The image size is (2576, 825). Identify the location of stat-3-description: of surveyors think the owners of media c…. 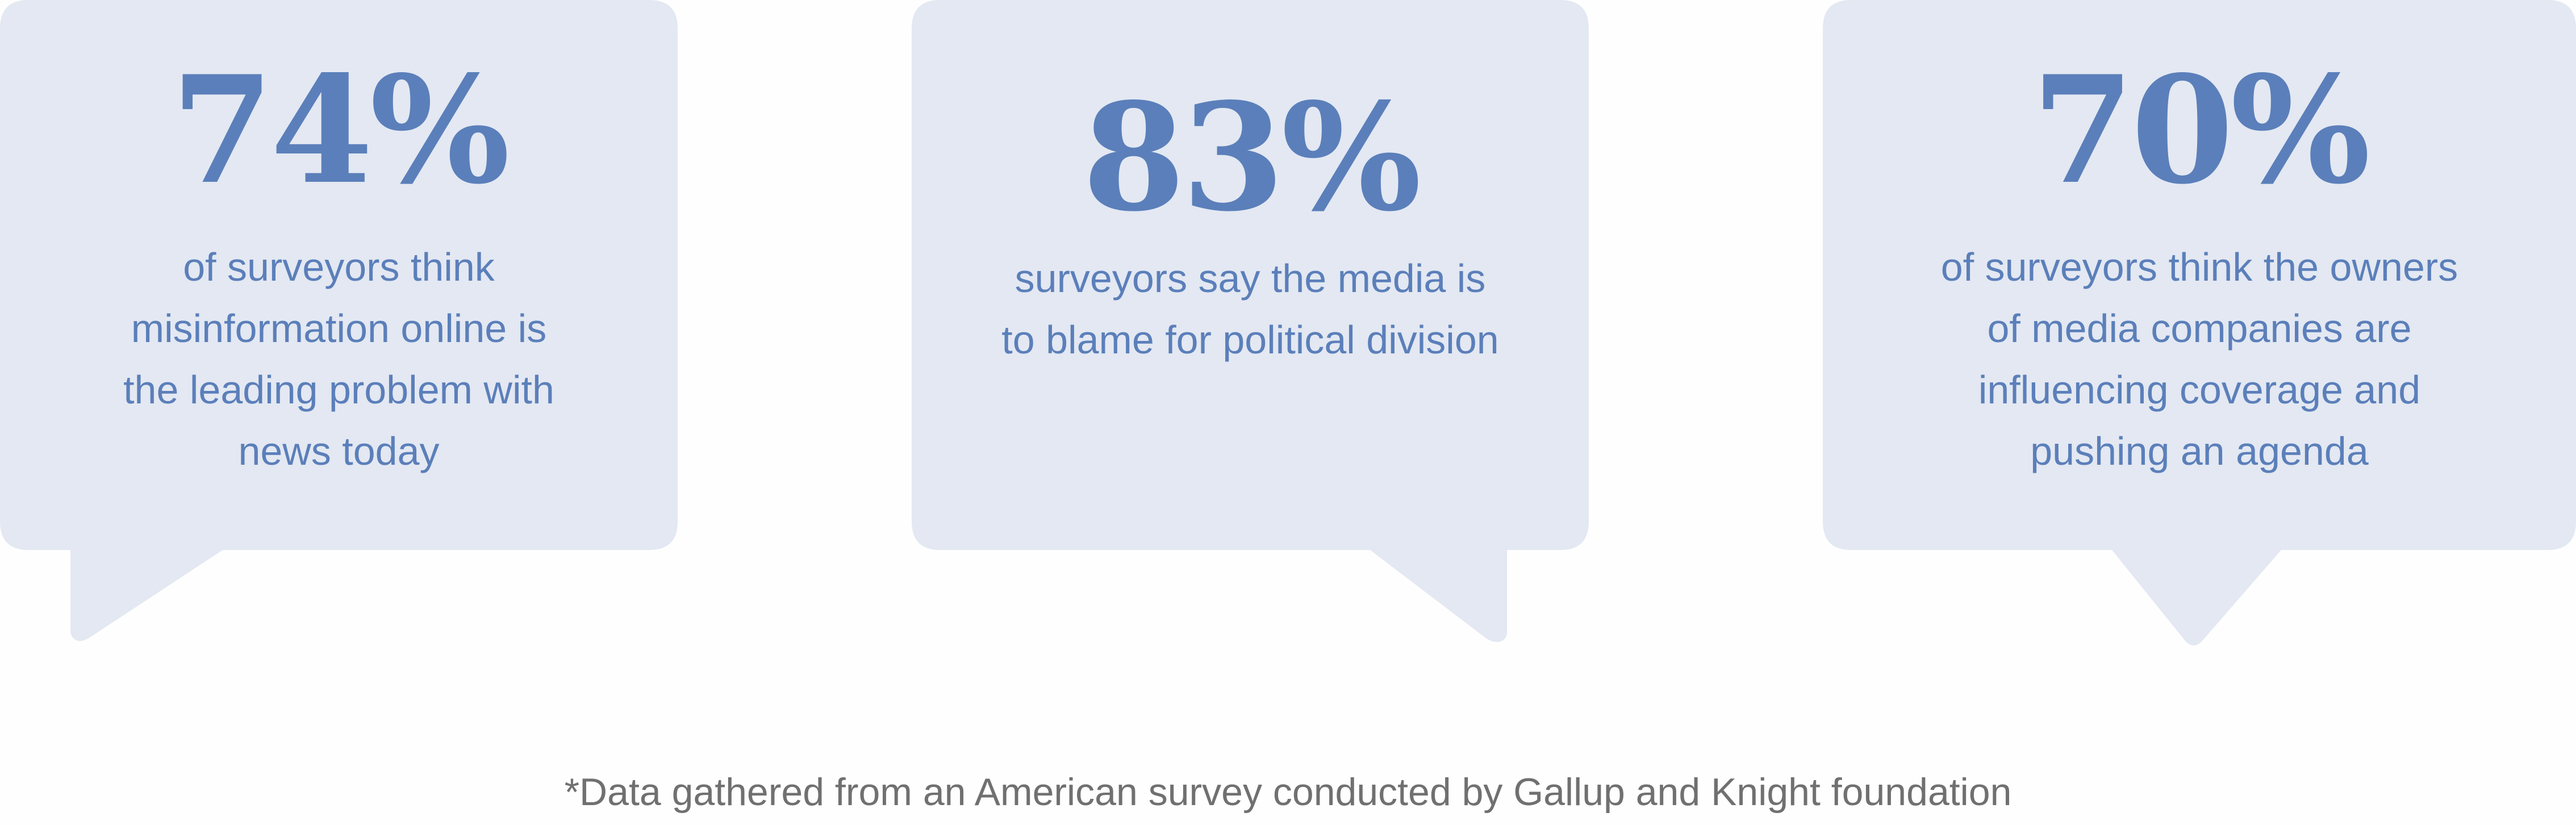
(2199, 359).